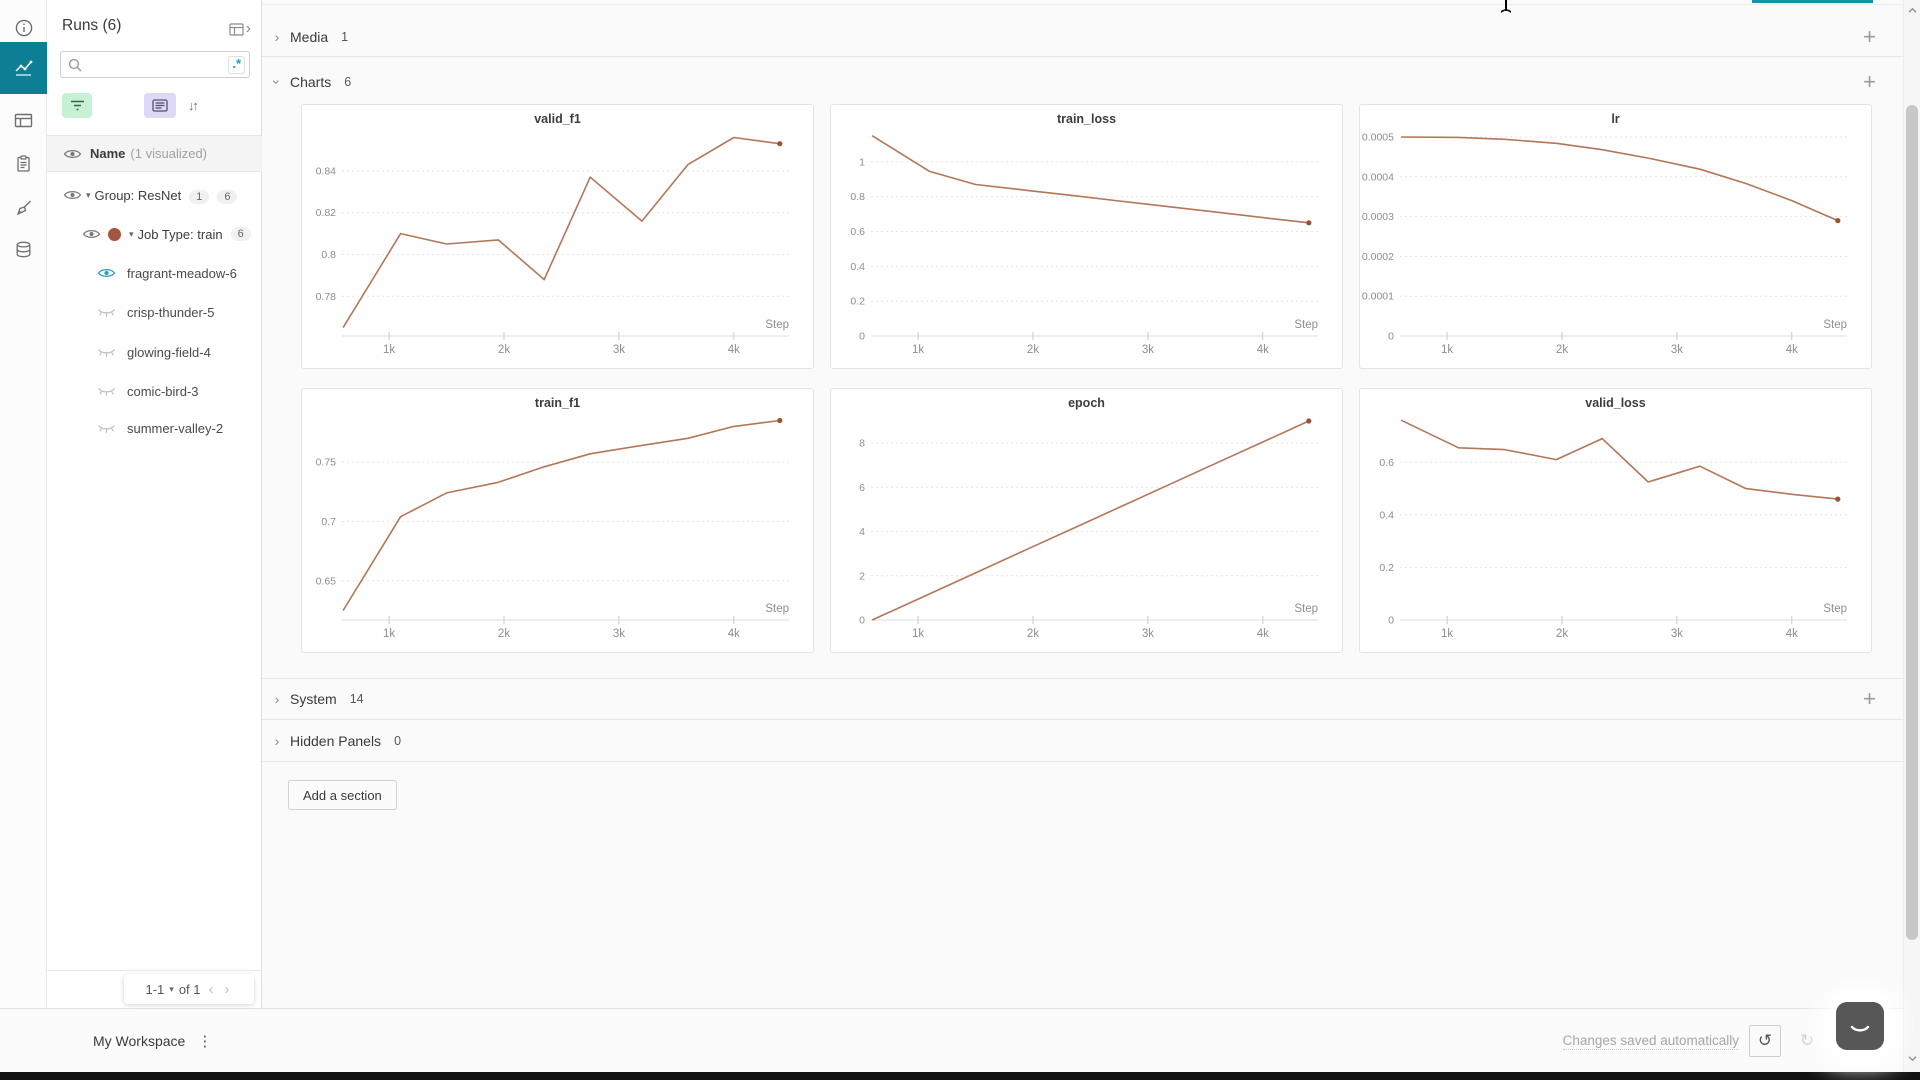  Describe the element at coordinates (557, 520) in the screenshot. I see `chart-panel-train_f1: 0.65 0.7 0.75 1k 2k 3k 4k Step train_f1` at that location.